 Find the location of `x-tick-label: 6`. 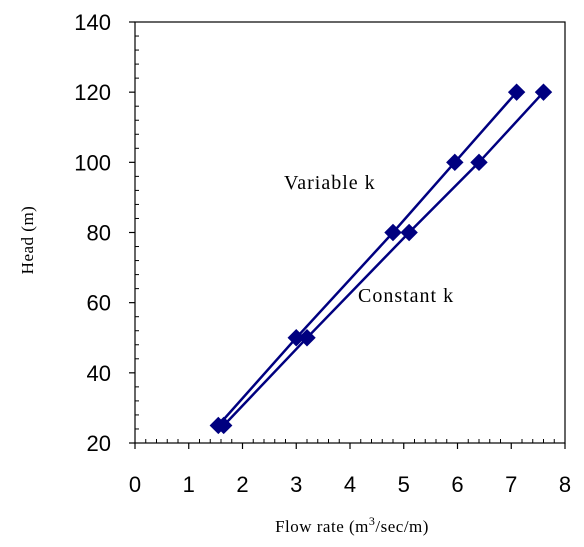

x-tick-label: 6 is located at coordinates (457, 484).